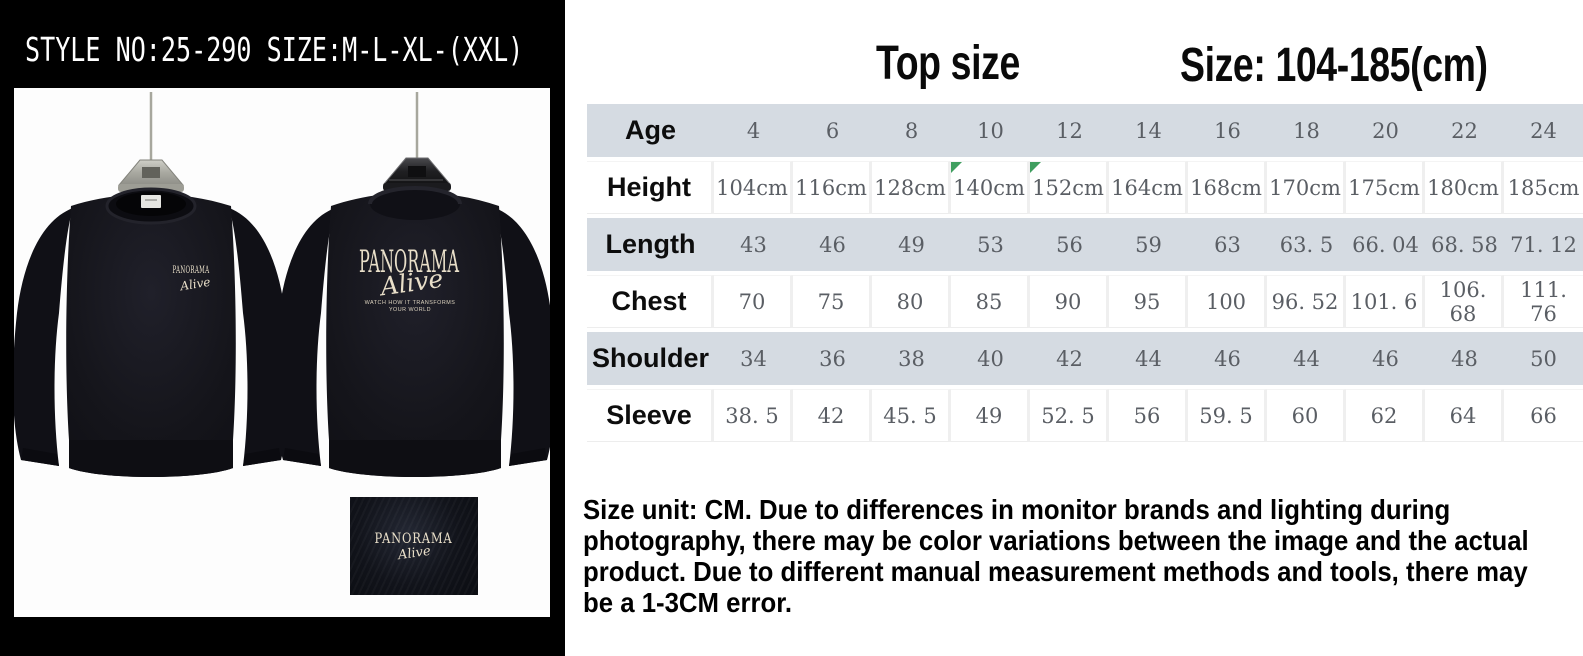 This screenshot has width=1583, height=656. What do you see at coordinates (1069, 187) in the screenshot?
I see `size-cell: 152cm` at bounding box center [1069, 187].